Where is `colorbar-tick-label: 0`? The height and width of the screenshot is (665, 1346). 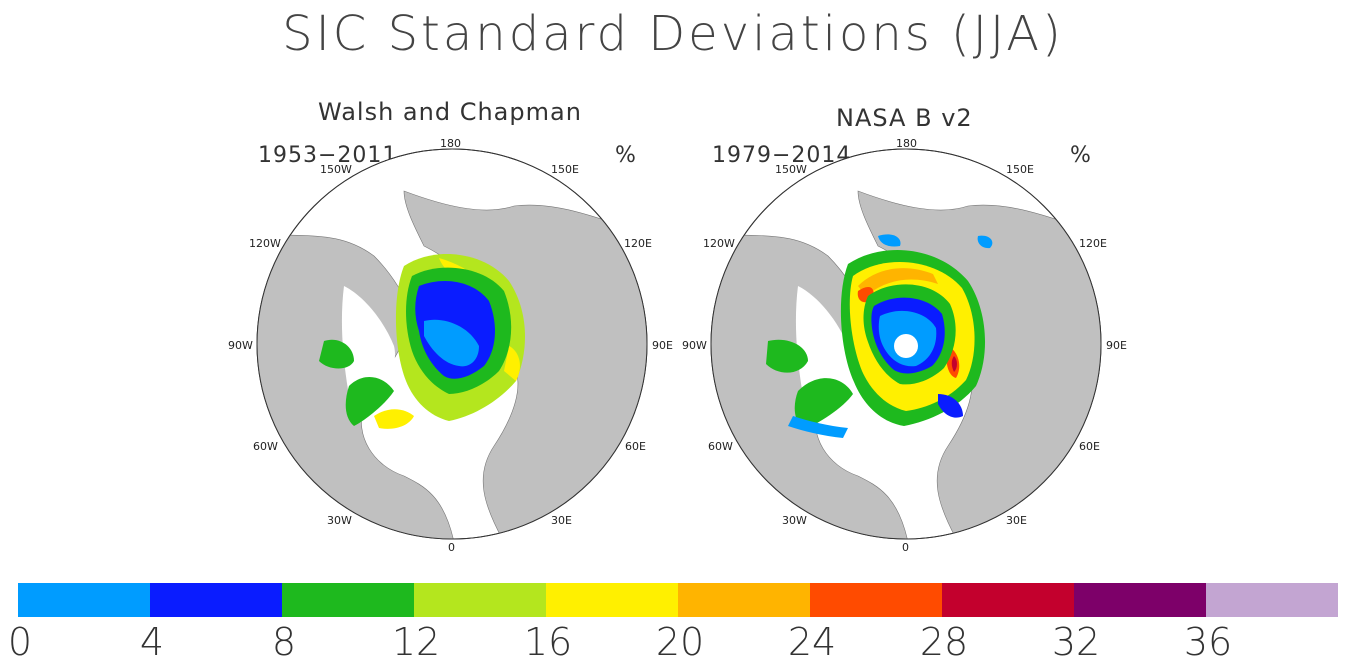
colorbar-tick-label: 0 is located at coordinates (20, 642).